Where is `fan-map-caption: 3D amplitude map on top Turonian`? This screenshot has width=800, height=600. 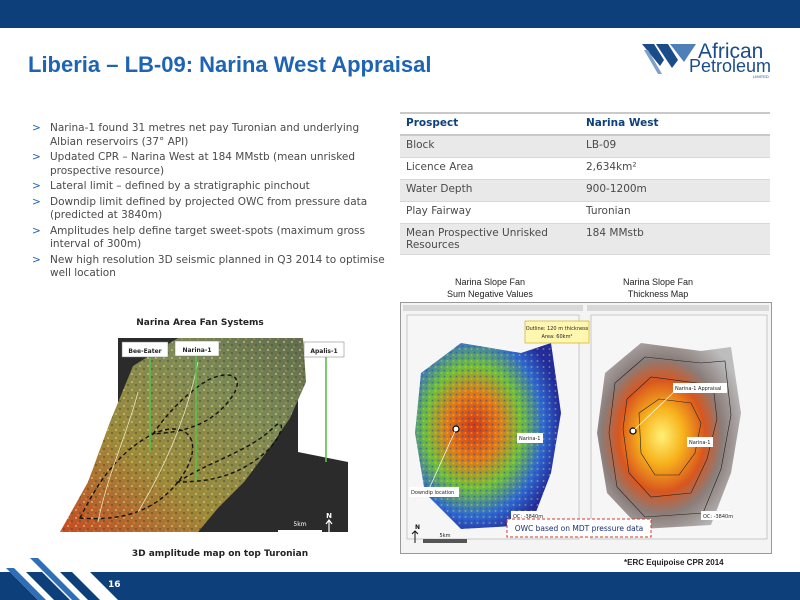
fan-map-caption: 3D amplitude map on top Turonian is located at coordinates (220, 554).